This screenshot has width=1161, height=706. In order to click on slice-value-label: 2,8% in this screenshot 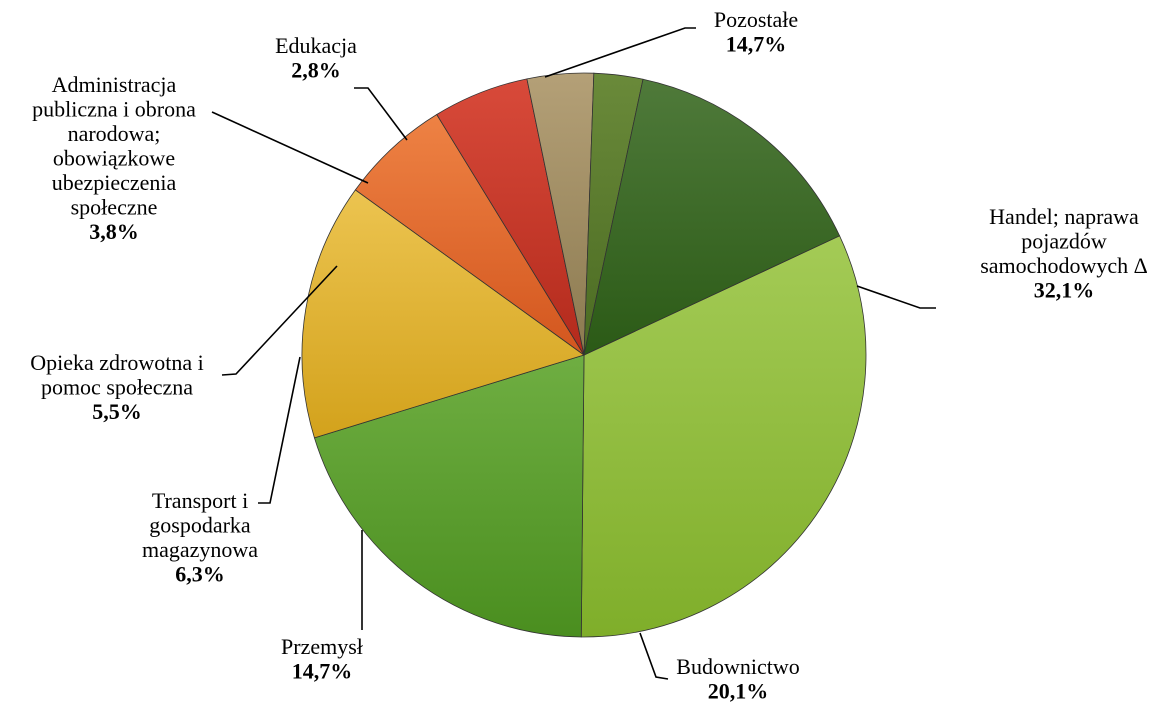, I will do `click(316, 70)`.